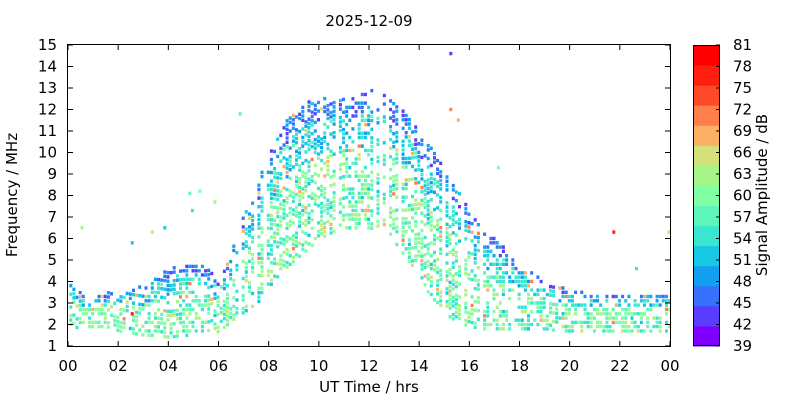 Image resolution: width=800 pixels, height=400 pixels. Describe the element at coordinates (165, 228) in the screenshot. I see `heatmap-point` at that location.